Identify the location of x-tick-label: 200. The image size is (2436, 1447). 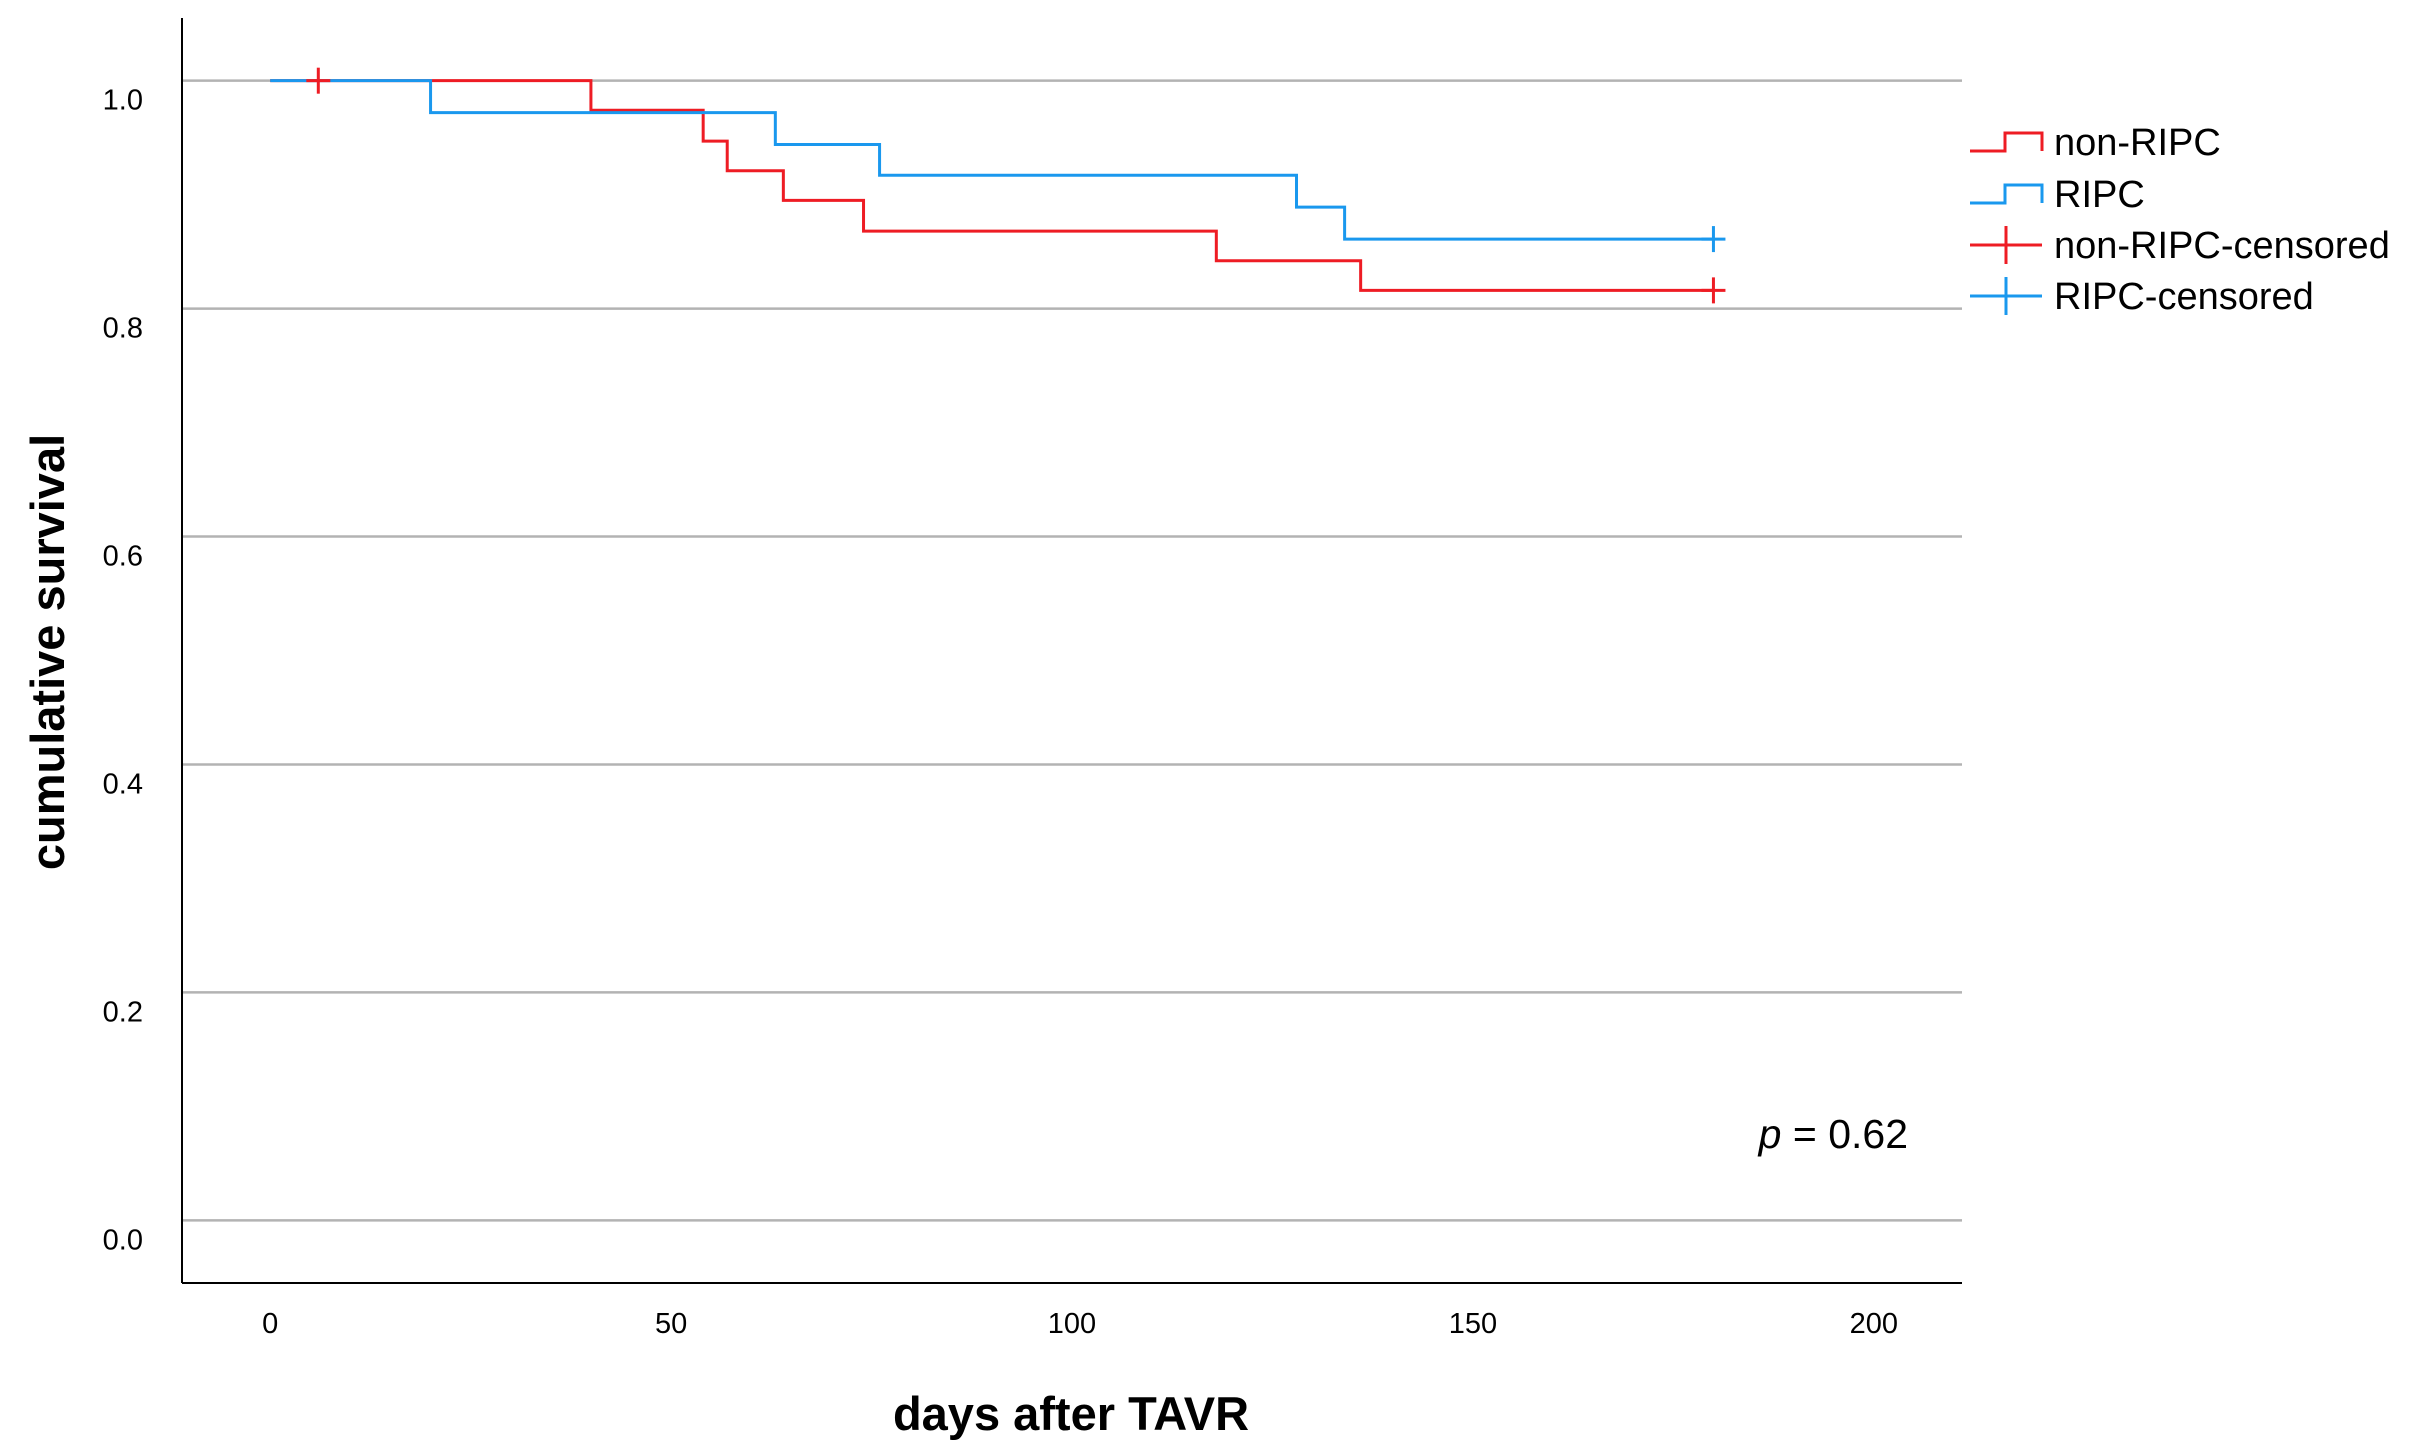
(1874, 1324).